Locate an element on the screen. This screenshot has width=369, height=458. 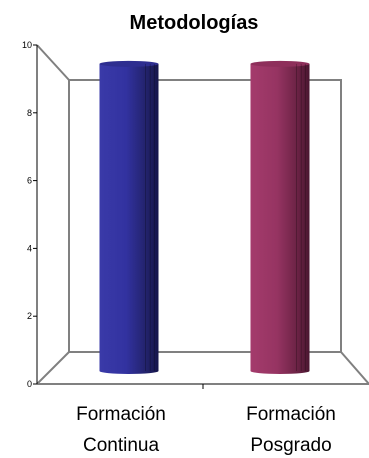
y-tick-label: 2 is located at coordinates (29, 316).